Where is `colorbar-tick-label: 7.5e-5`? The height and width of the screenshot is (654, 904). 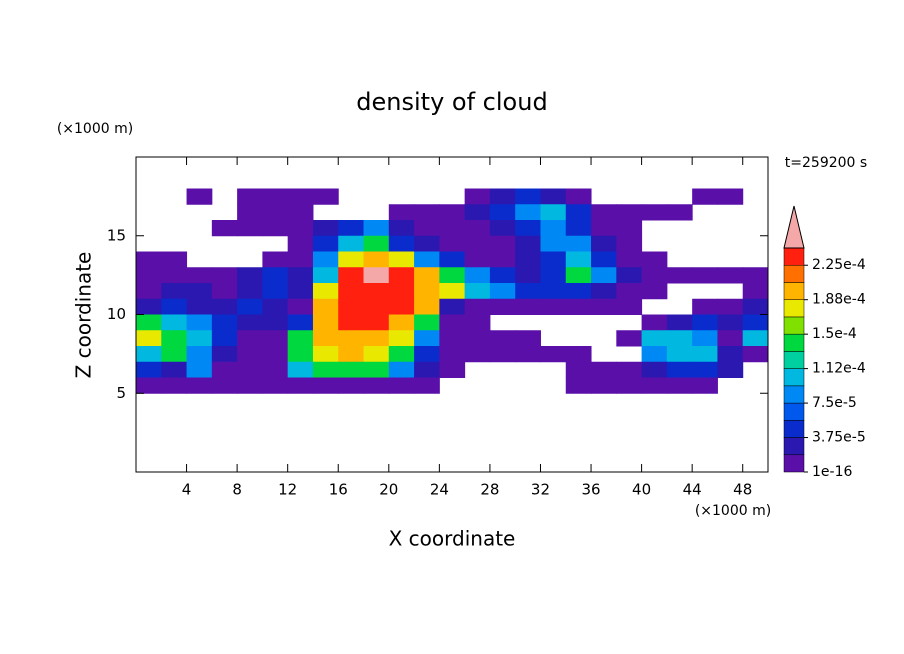
colorbar-tick-label: 7.5e-5 is located at coordinates (834, 403).